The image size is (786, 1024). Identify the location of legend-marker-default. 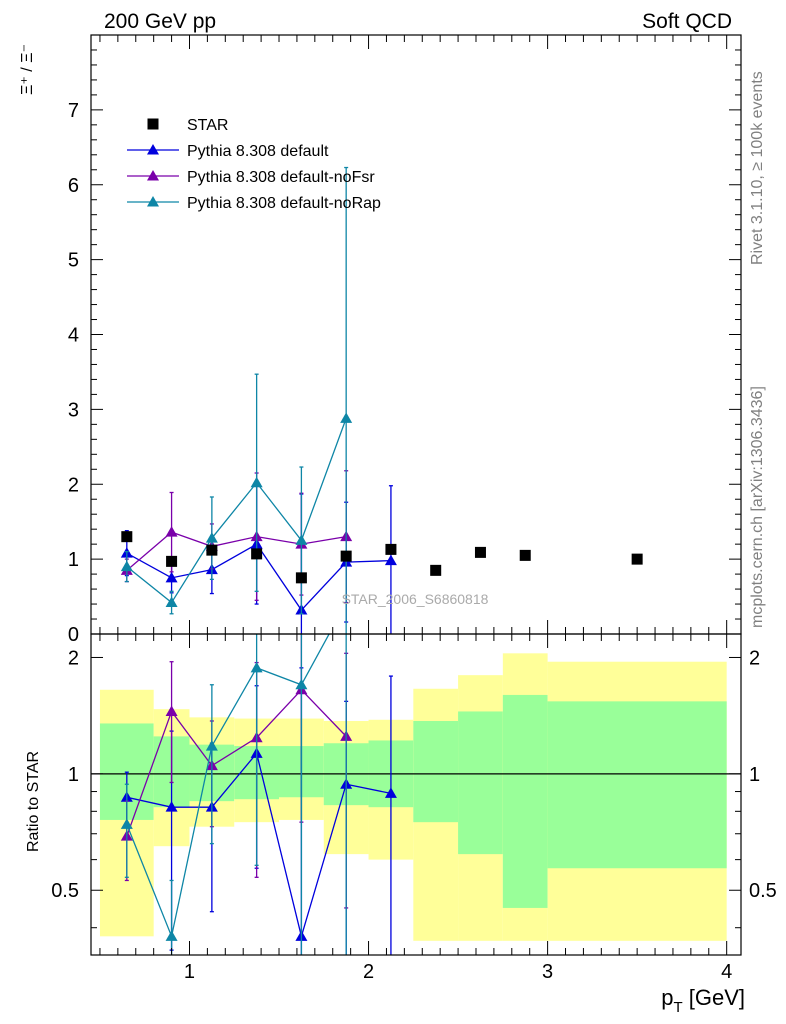
(153, 149).